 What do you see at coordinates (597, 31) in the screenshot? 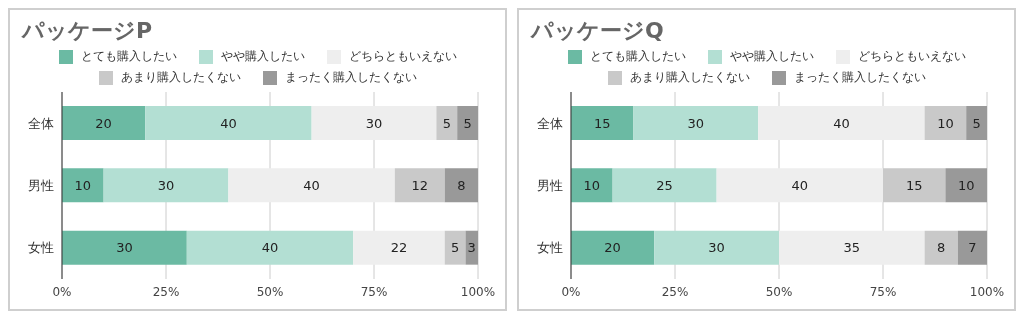
I see `chart-title: パッケージQ` at bounding box center [597, 31].